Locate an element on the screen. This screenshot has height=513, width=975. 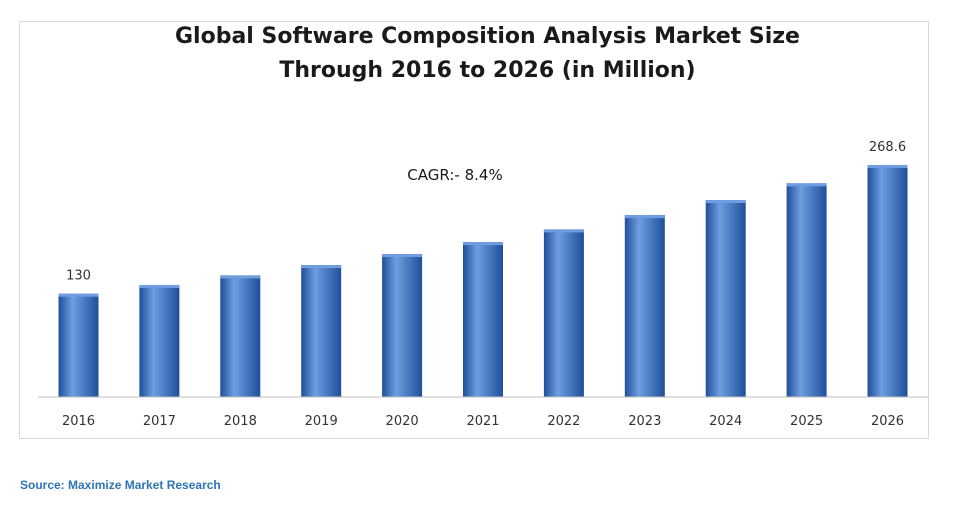
bar-2016 is located at coordinates (78, 345).